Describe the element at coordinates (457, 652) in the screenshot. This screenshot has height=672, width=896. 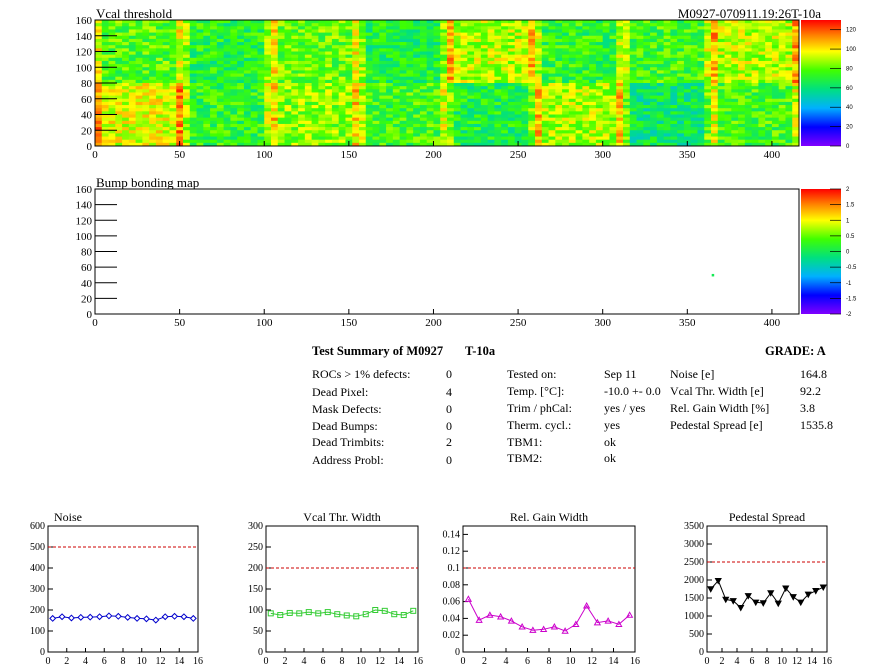
I see `y-tick-label: 0` at that location.